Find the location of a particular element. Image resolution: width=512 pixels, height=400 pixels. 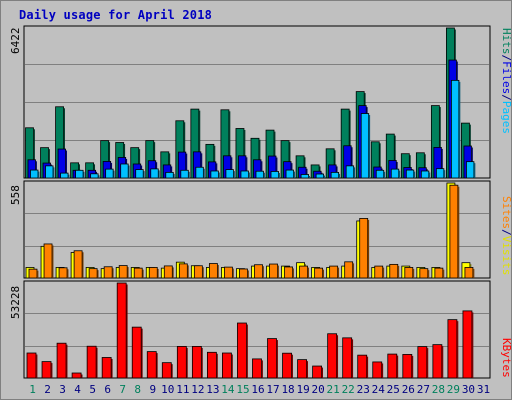

legend-kbytes: KBytes is located at coordinates (506, 358).